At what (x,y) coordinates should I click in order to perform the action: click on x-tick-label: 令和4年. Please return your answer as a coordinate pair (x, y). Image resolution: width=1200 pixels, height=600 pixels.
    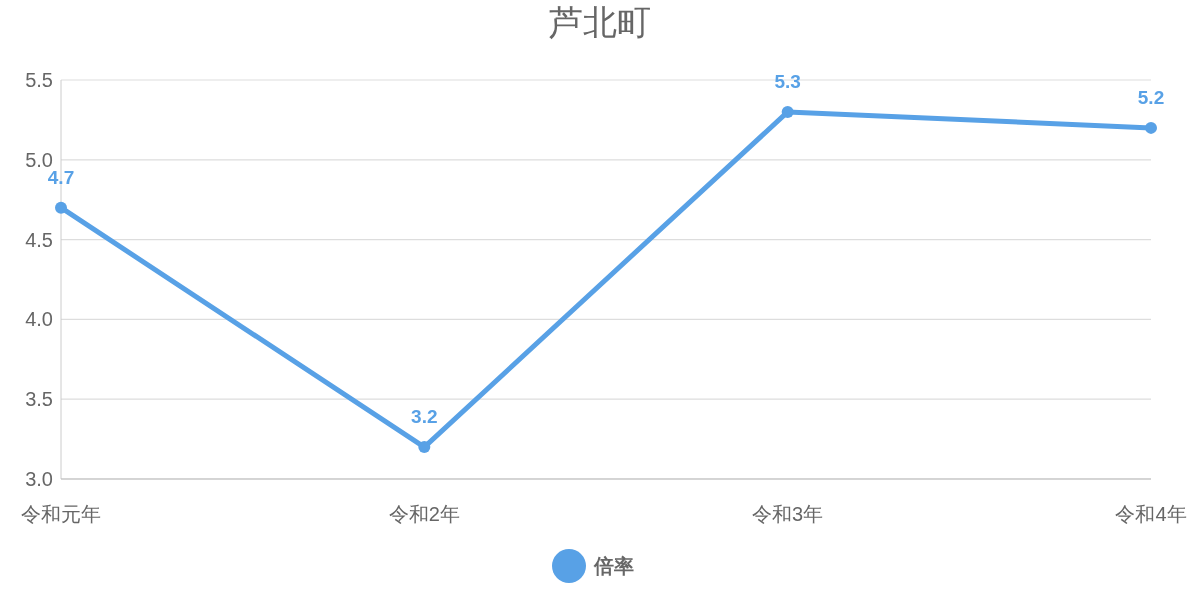
    Looking at the image, I should click on (1151, 514).